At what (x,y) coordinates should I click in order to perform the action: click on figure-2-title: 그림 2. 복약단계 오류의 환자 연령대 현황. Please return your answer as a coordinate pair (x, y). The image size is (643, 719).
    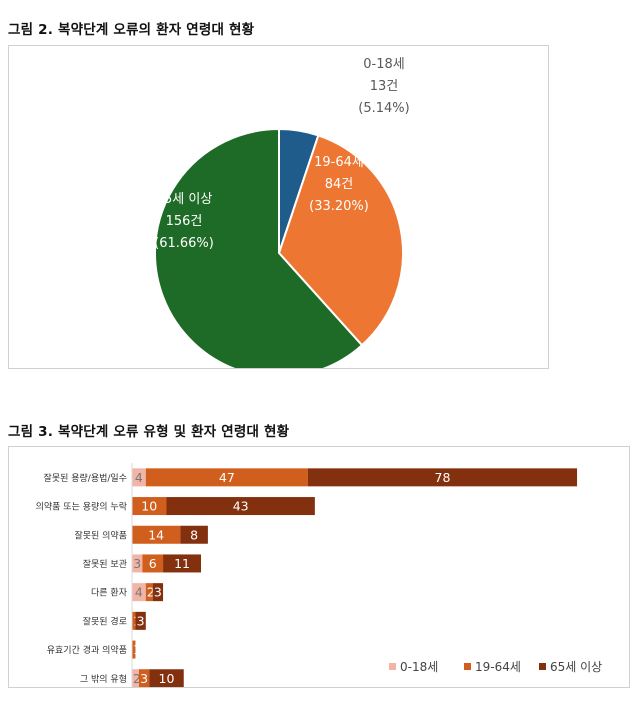
    Looking at the image, I should click on (131, 30).